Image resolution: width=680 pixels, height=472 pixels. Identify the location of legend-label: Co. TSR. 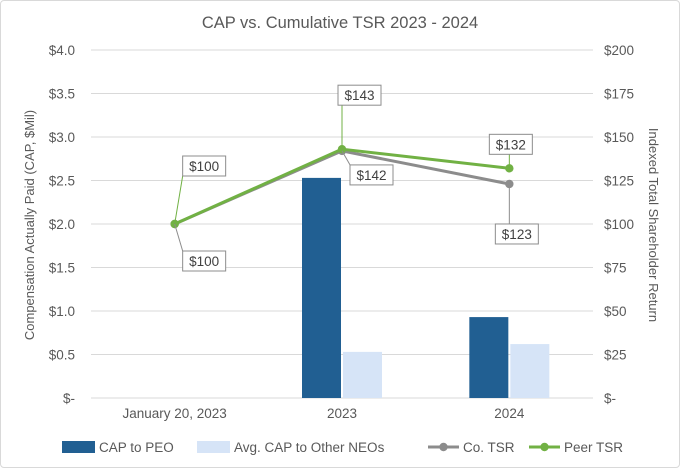
(489, 447).